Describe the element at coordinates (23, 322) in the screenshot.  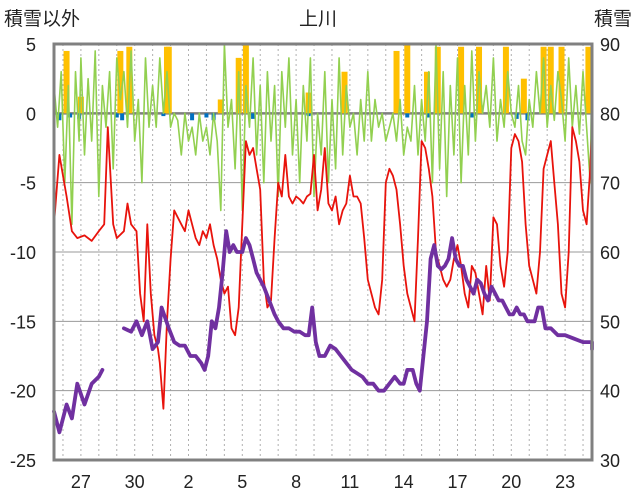
I see `left-tick-label: -15` at that location.